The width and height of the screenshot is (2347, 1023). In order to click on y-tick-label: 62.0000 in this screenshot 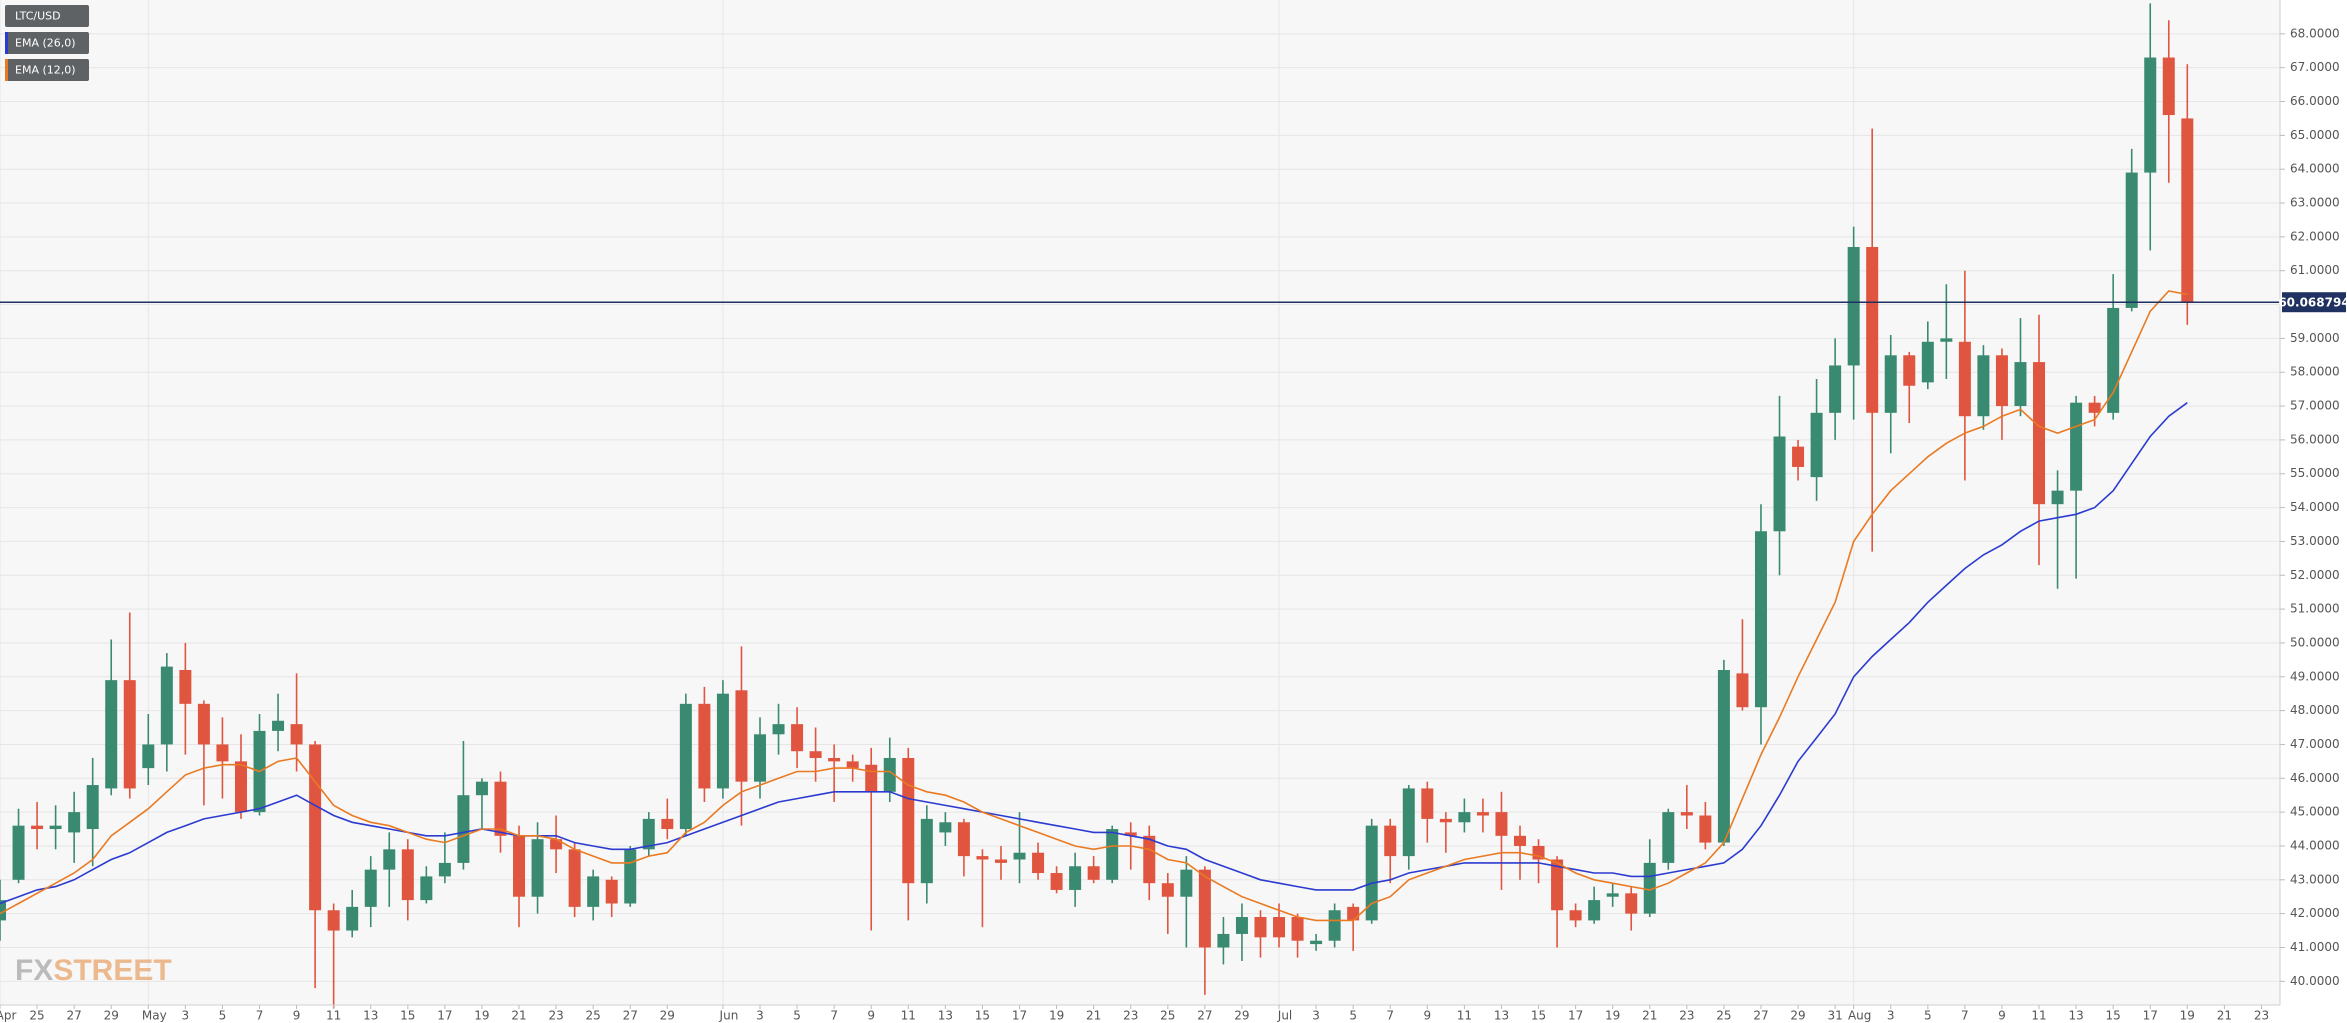, I will do `click(2315, 236)`.